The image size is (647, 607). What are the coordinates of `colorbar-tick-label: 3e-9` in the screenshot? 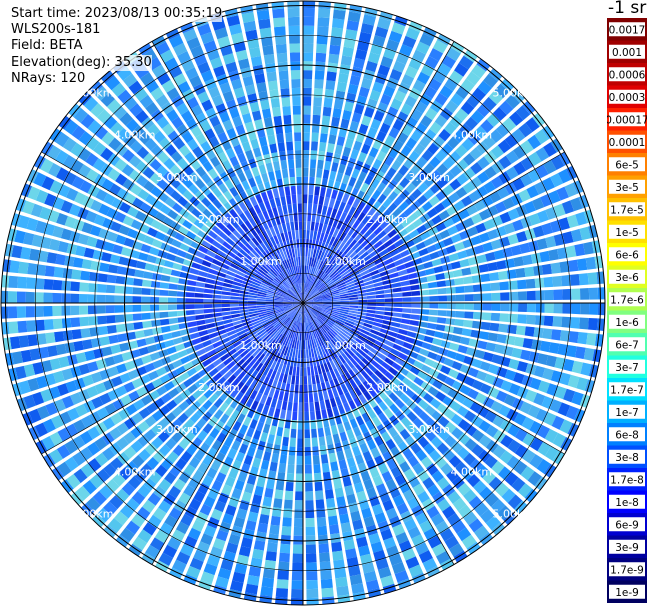 It's located at (627, 548).